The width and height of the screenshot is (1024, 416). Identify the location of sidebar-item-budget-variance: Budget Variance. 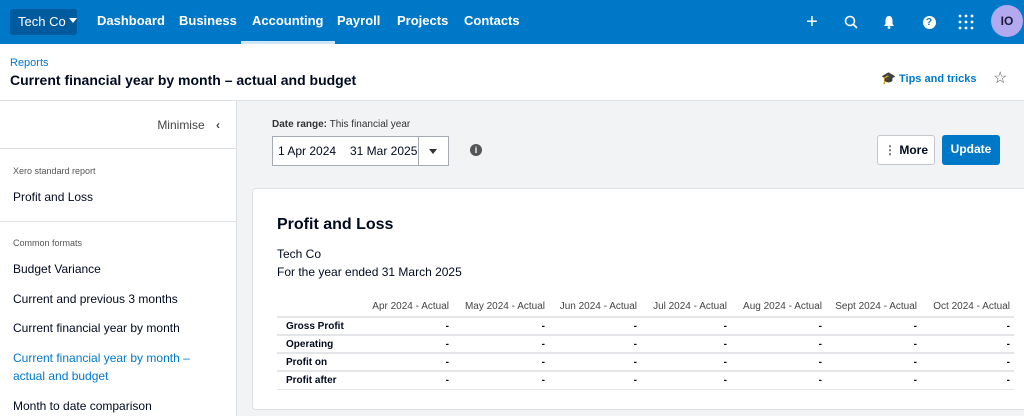
(57, 269).